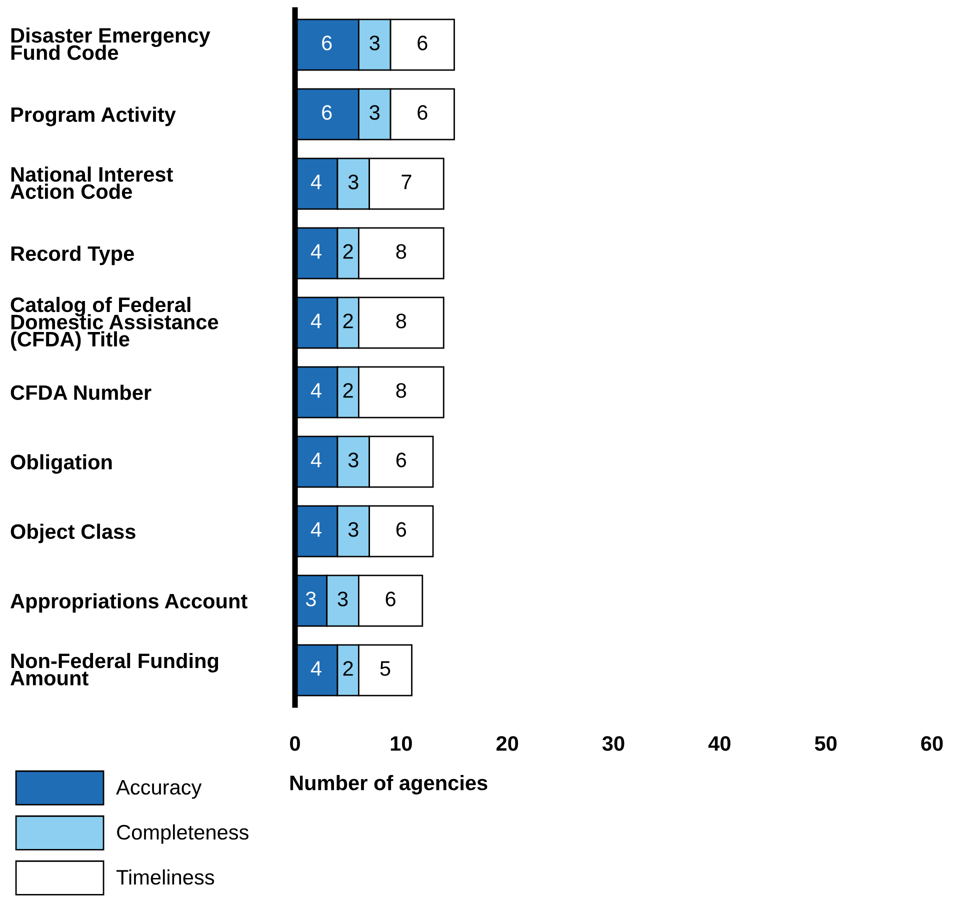 The width and height of the screenshot is (962, 903). I want to click on x-tick-label: 50, so click(825, 743).